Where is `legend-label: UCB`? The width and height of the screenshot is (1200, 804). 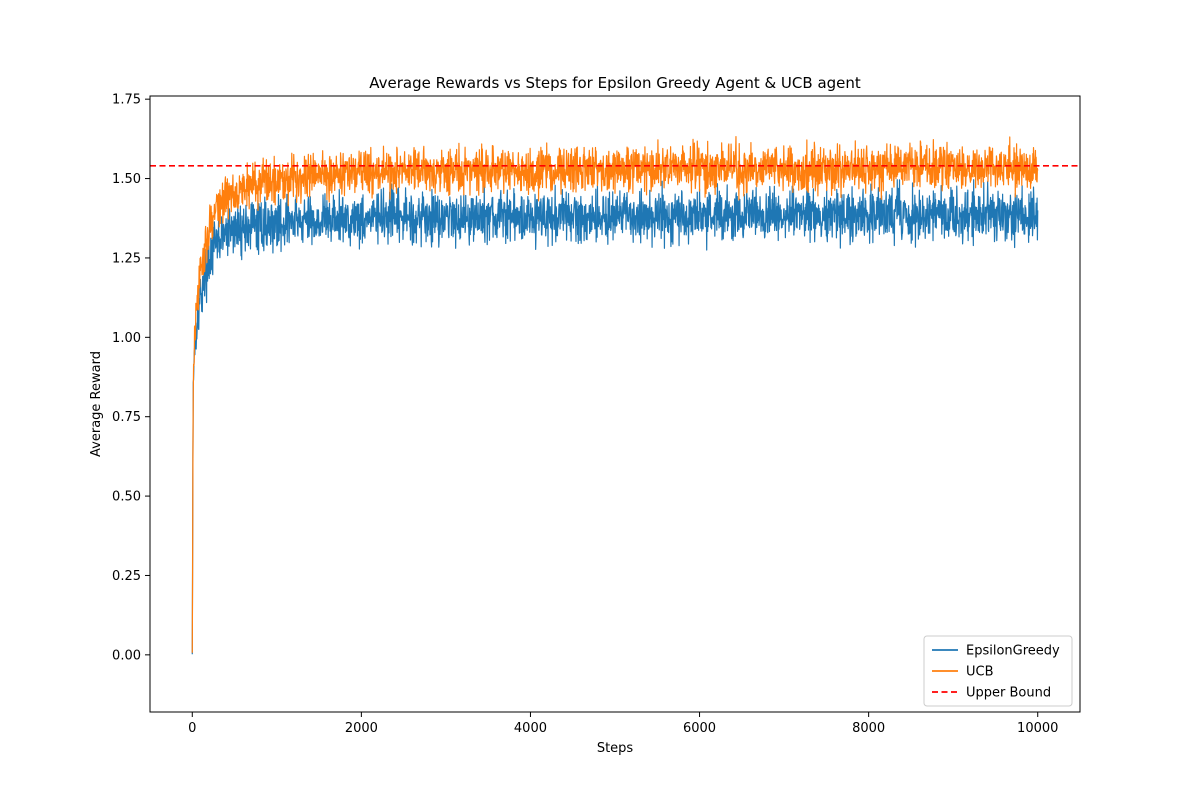
legend-label: UCB is located at coordinates (980, 672).